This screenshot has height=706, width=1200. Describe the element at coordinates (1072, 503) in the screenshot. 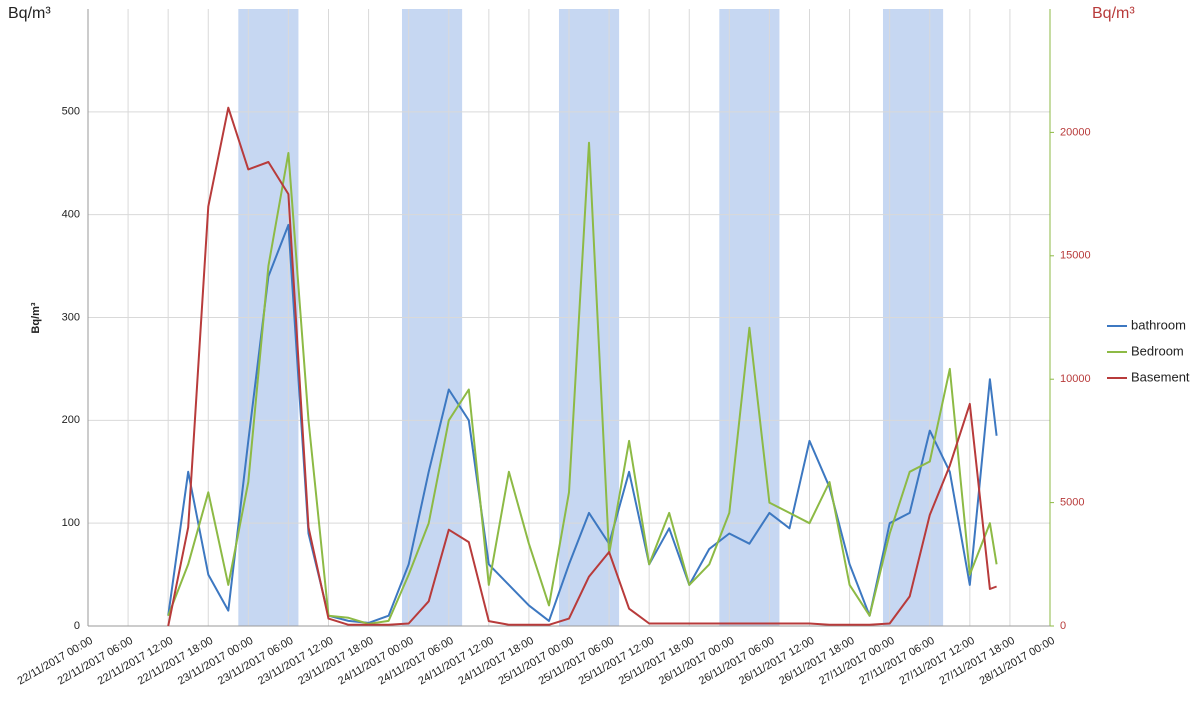

I see `y2-tick-label: 5000` at that location.